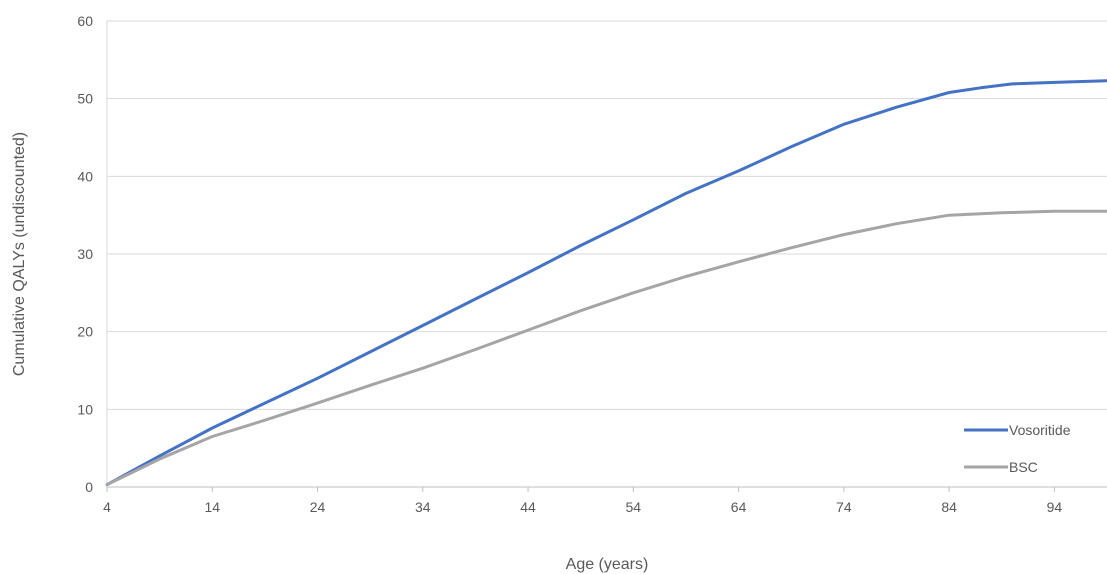 The height and width of the screenshot is (574, 1107). I want to click on x-axis-title: Age (years), so click(607, 564).